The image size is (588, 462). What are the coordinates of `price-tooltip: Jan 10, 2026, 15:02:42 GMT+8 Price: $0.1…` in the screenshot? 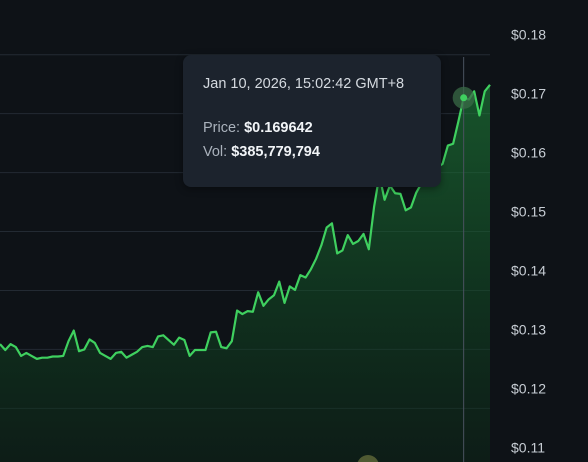 It's located at (312, 121).